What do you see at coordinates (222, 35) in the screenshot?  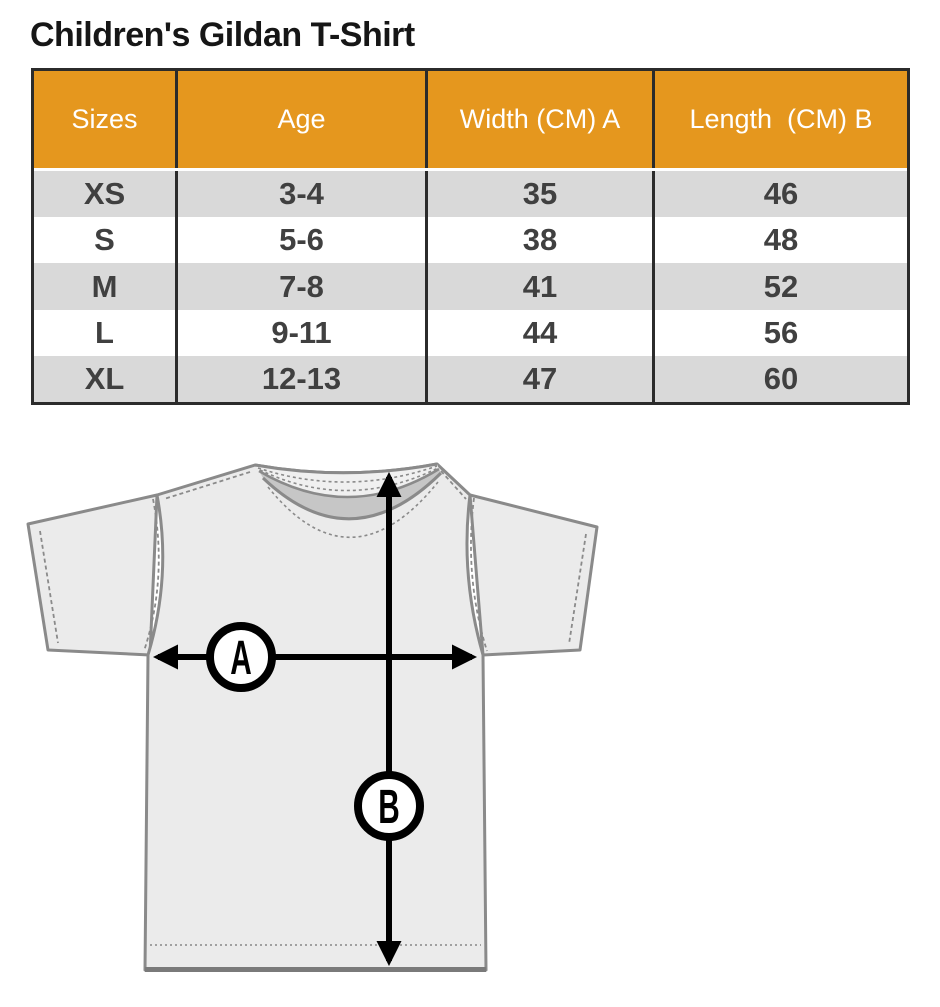 I see `page-title: Children's Gildan T-Shirt` at bounding box center [222, 35].